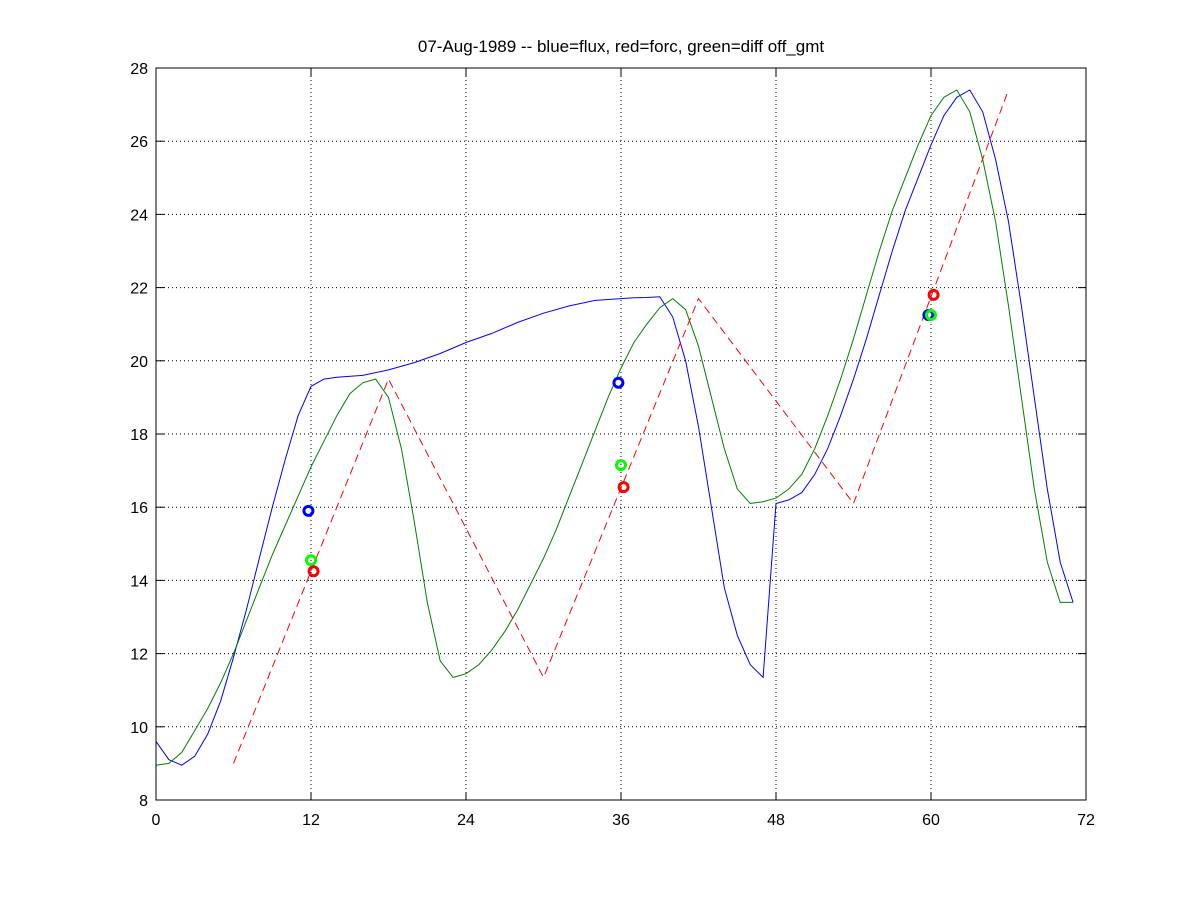  What do you see at coordinates (139, 435) in the screenshot?
I see `y-tick-label: 18` at bounding box center [139, 435].